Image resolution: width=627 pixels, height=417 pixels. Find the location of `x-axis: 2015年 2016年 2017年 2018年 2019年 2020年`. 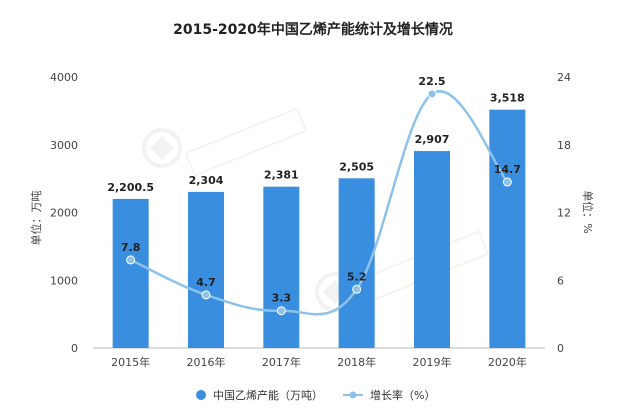

x-axis: 2015年 2016年 2017年 2018年 2019年 2020年 is located at coordinates (319, 362).